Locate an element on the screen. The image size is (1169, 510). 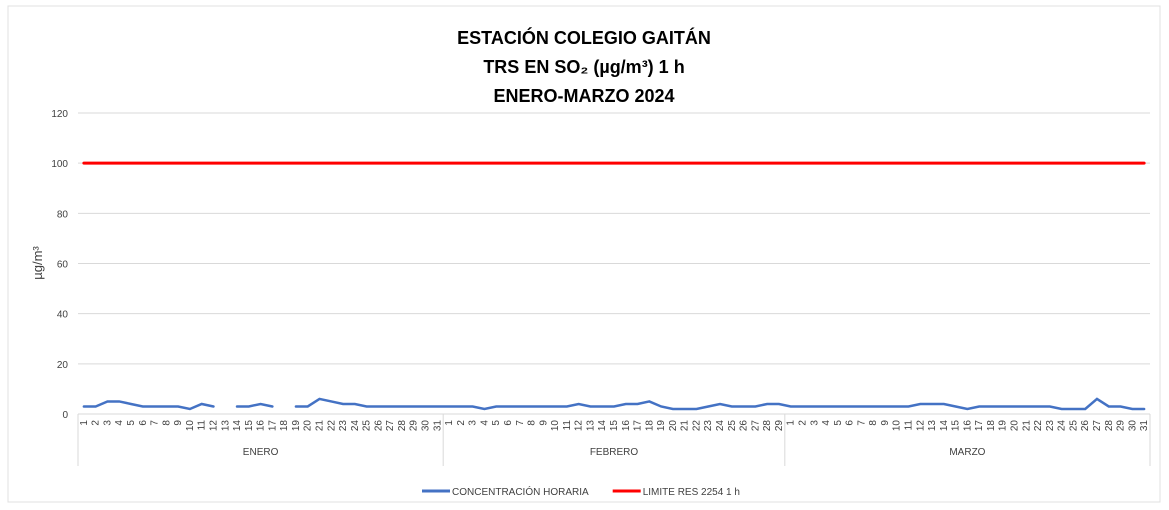
y-tick-label: 120 is located at coordinates (59, 114).